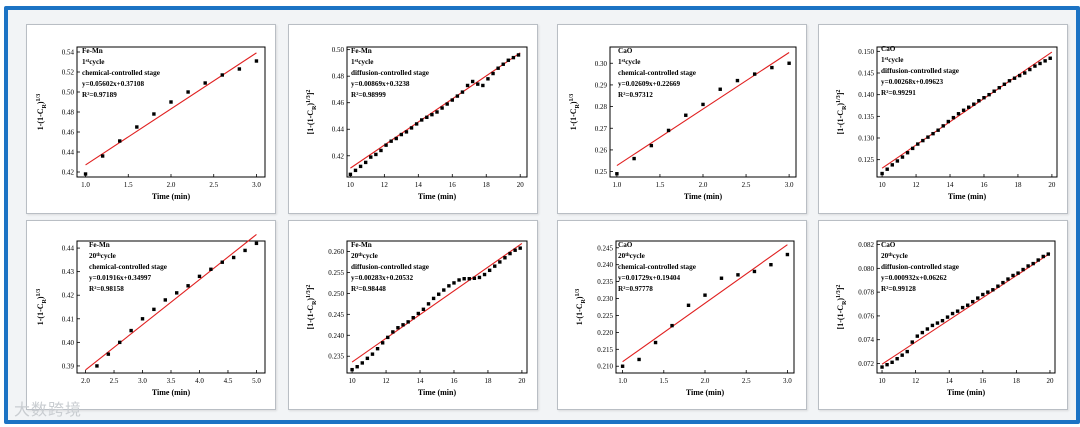 This screenshot has height=427, width=1080. Describe the element at coordinates (228, 381) in the screenshot. I see `x-tick-label: 4.5` at that location.